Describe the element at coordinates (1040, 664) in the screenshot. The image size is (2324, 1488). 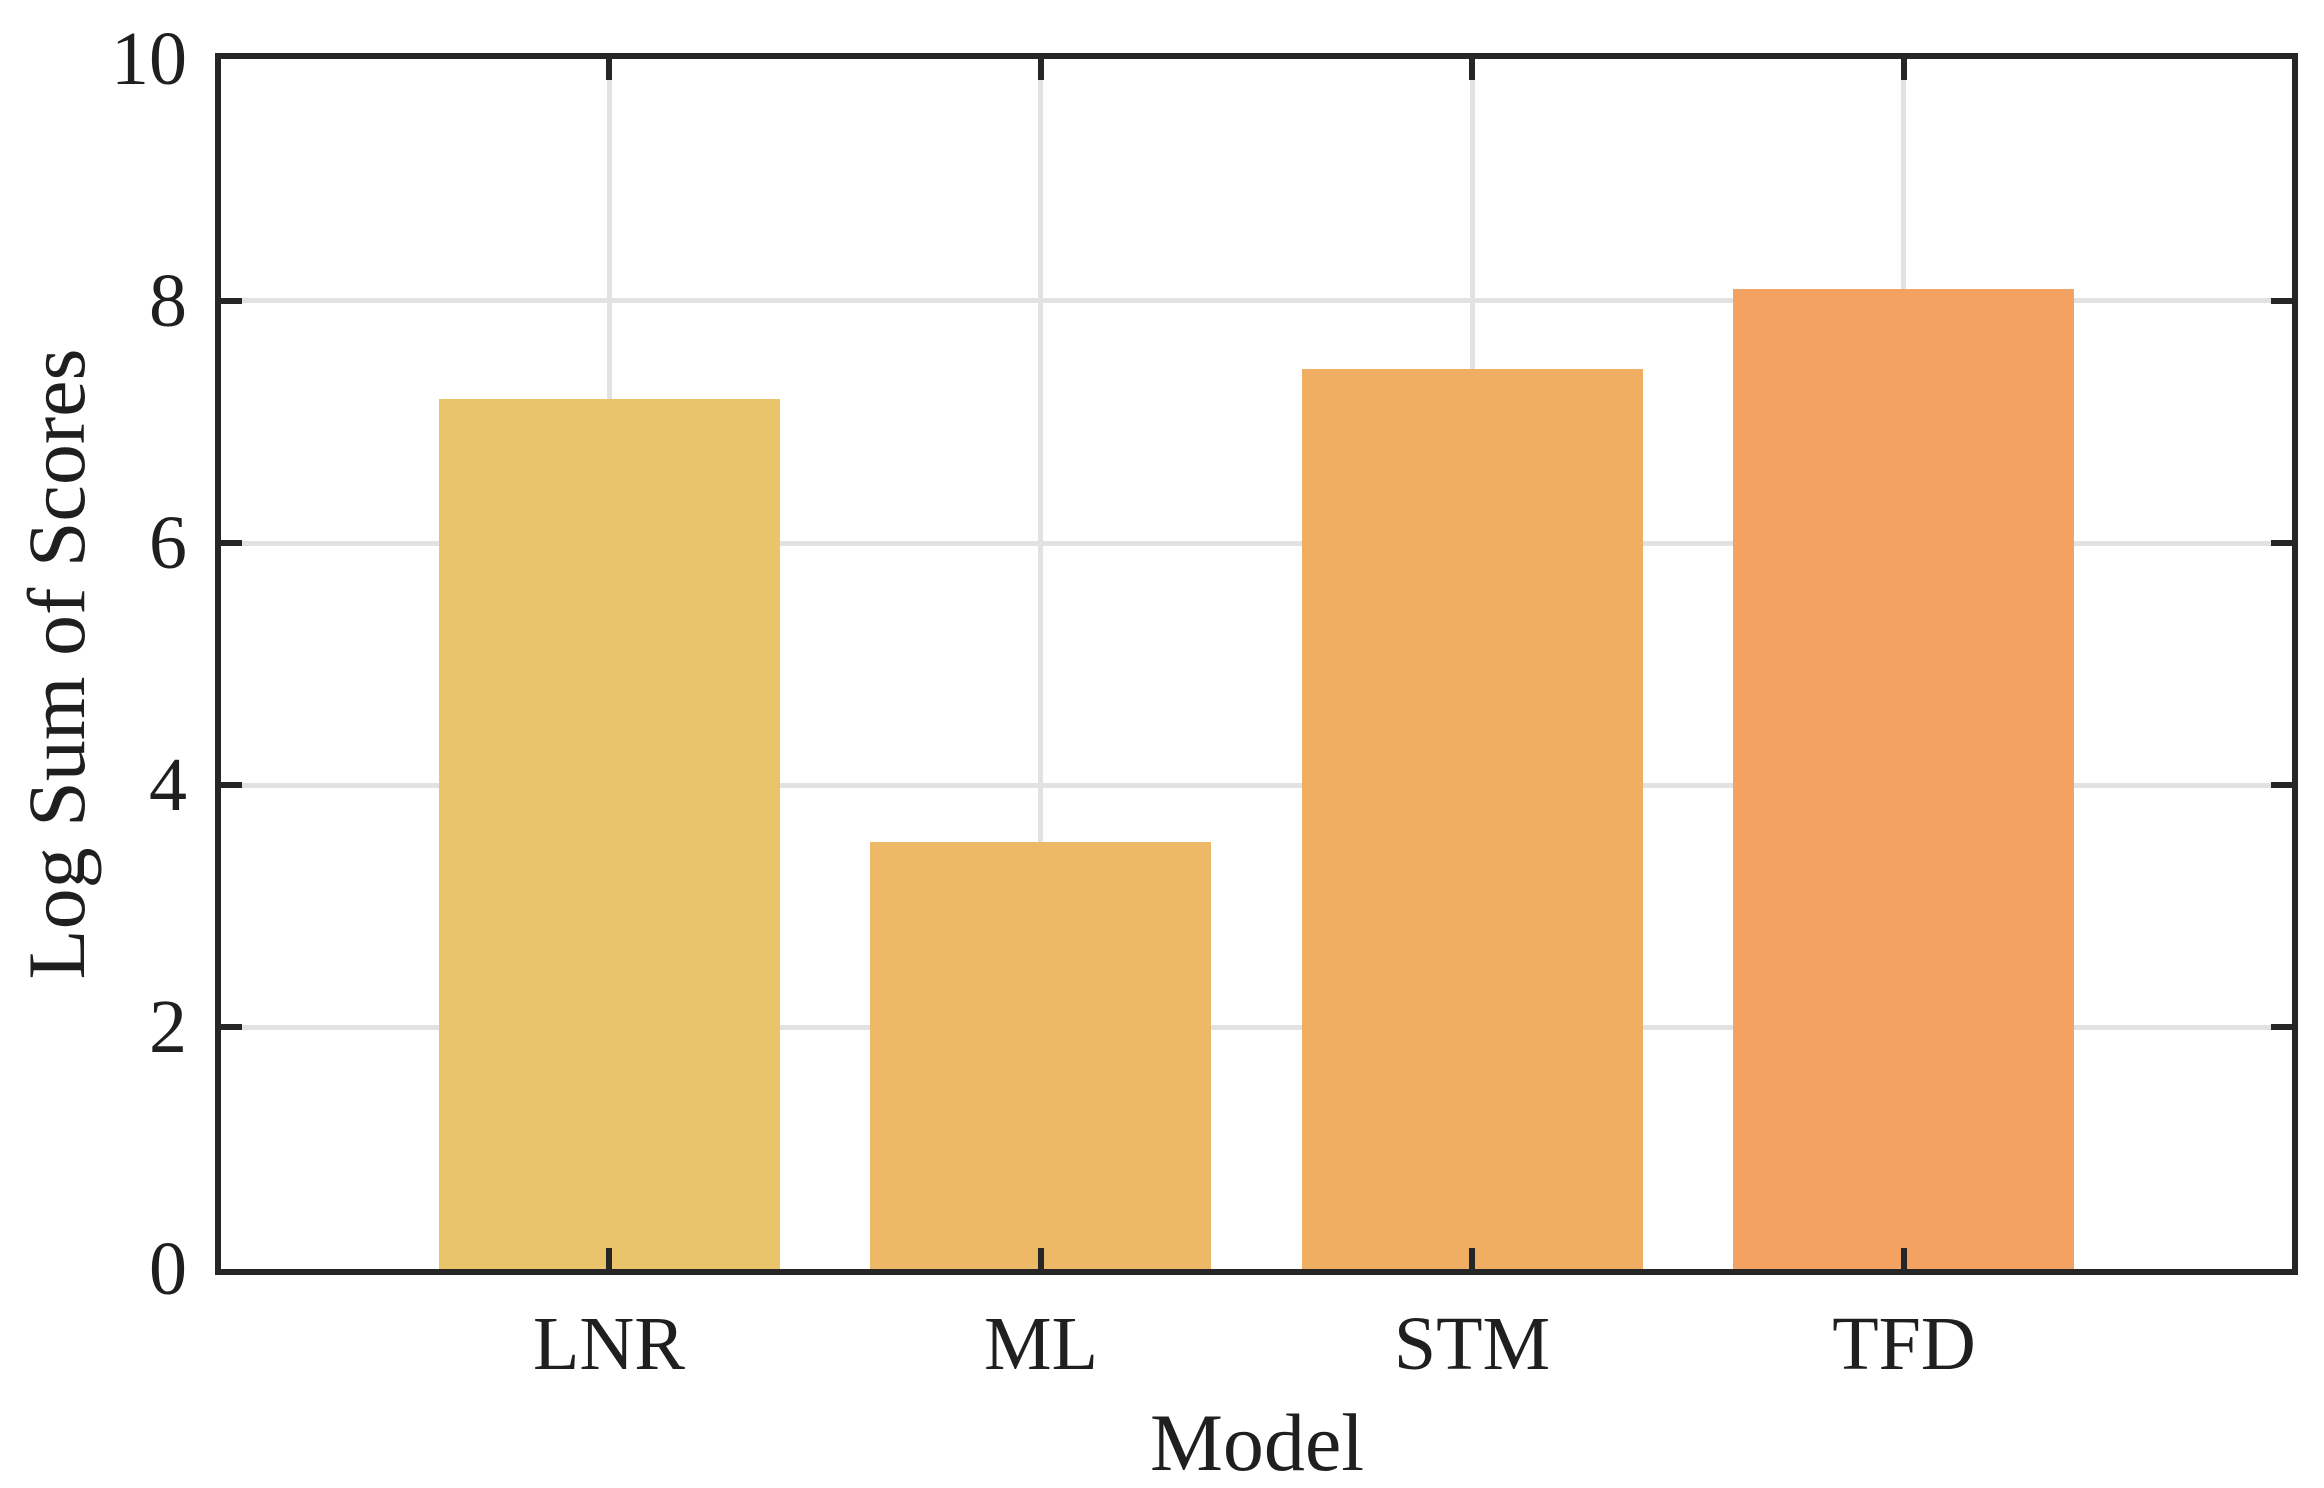
I see `v-gridline` at that location.